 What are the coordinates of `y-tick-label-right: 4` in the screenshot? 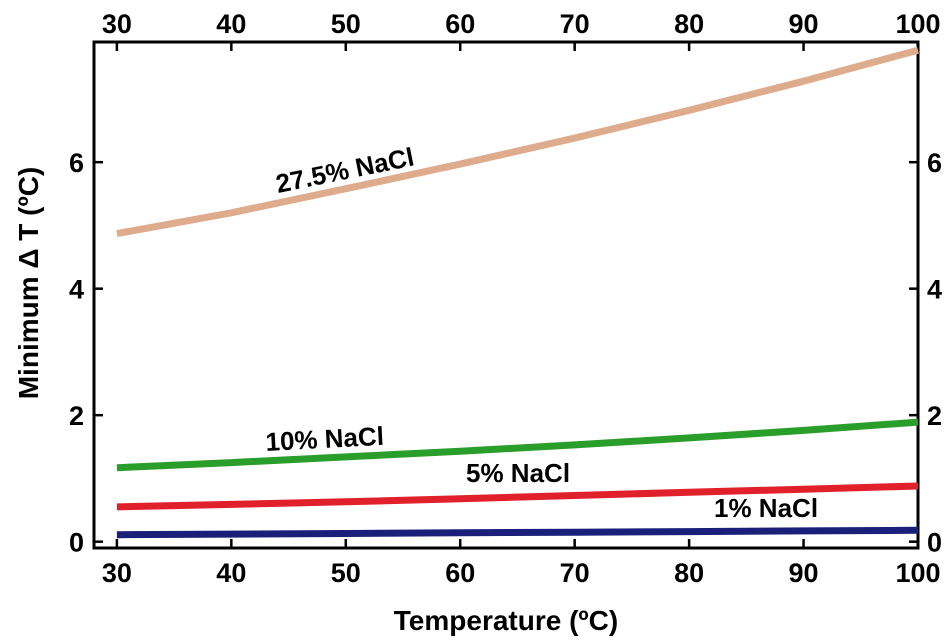 It's located at (934, 290).